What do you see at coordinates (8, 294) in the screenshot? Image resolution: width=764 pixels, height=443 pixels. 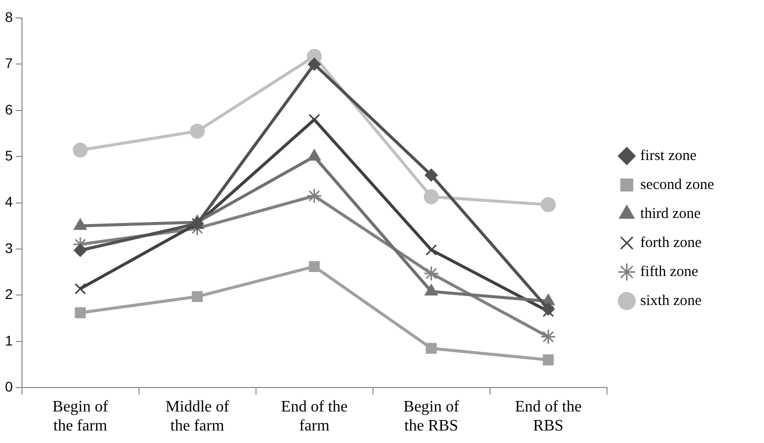 I see `y-tick-label: 2` at bounding box center [8, 294].